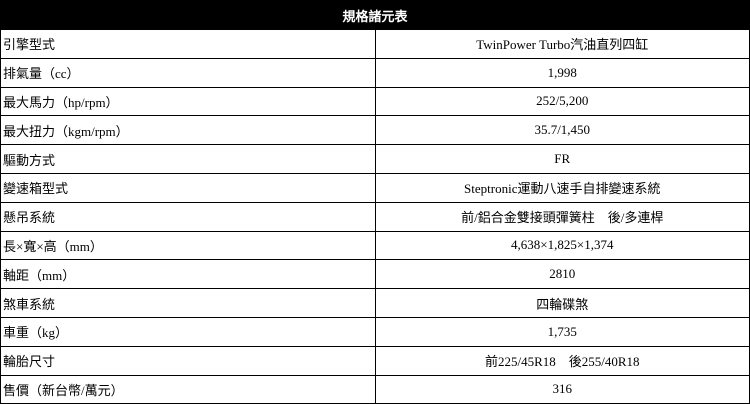 Image resolution: width=750 pixels, height=404 pixels. Describe the element at coordinates (562, 274) in the screenshot. I see `spec-value: 2810` at that location.